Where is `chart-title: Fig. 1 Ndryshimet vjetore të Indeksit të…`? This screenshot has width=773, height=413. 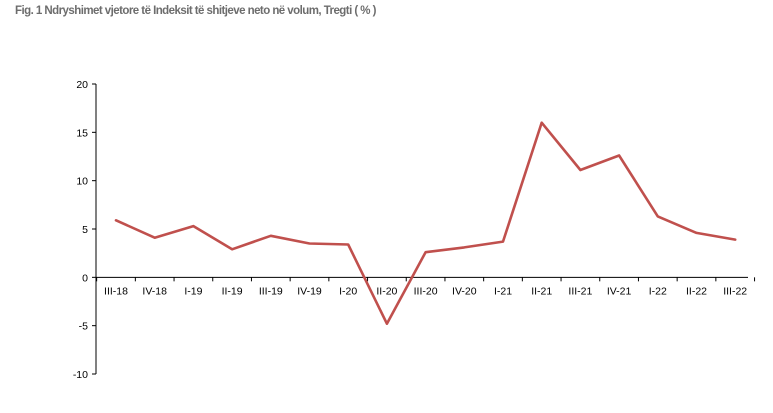
chart-title: Fig. 1 Ndryshimet vjetore të Indeksit të… is located at coordinates (195, 11).